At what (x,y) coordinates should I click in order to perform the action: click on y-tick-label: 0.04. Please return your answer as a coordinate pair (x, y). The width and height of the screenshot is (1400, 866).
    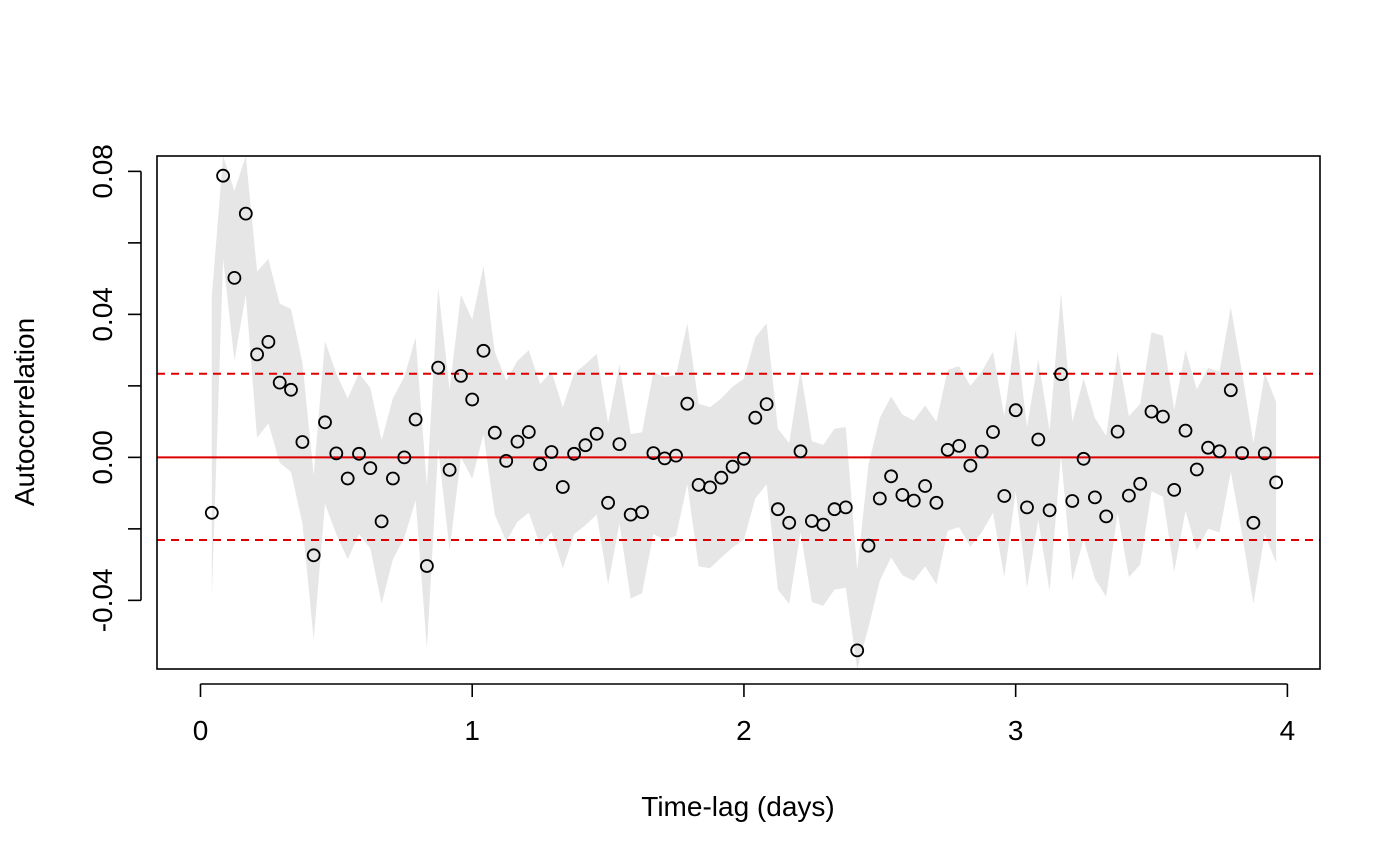
    Looking at the image, I should click on (102, 314).